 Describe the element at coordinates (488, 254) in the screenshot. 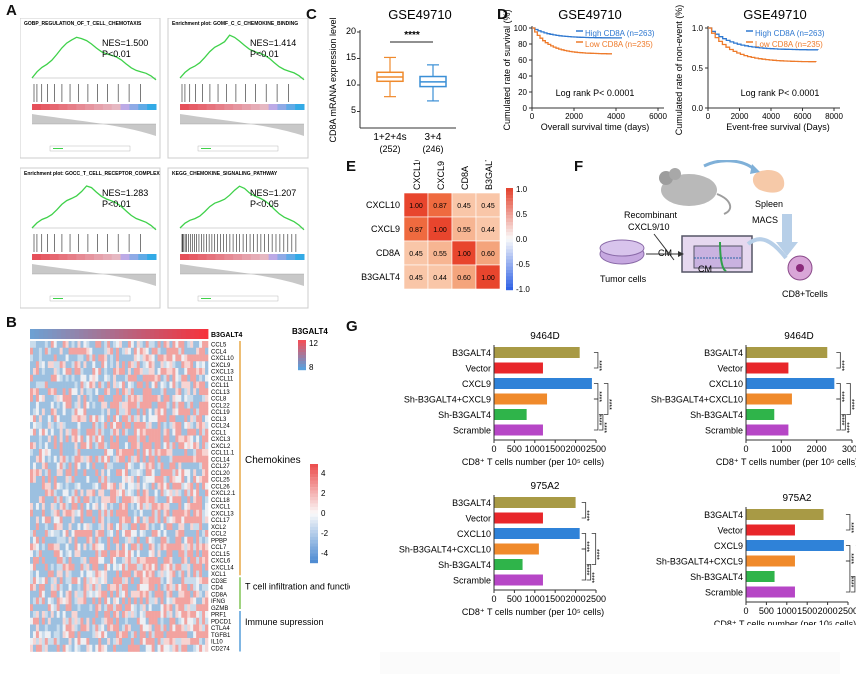

I see `corr-value: 0.60` at that location.